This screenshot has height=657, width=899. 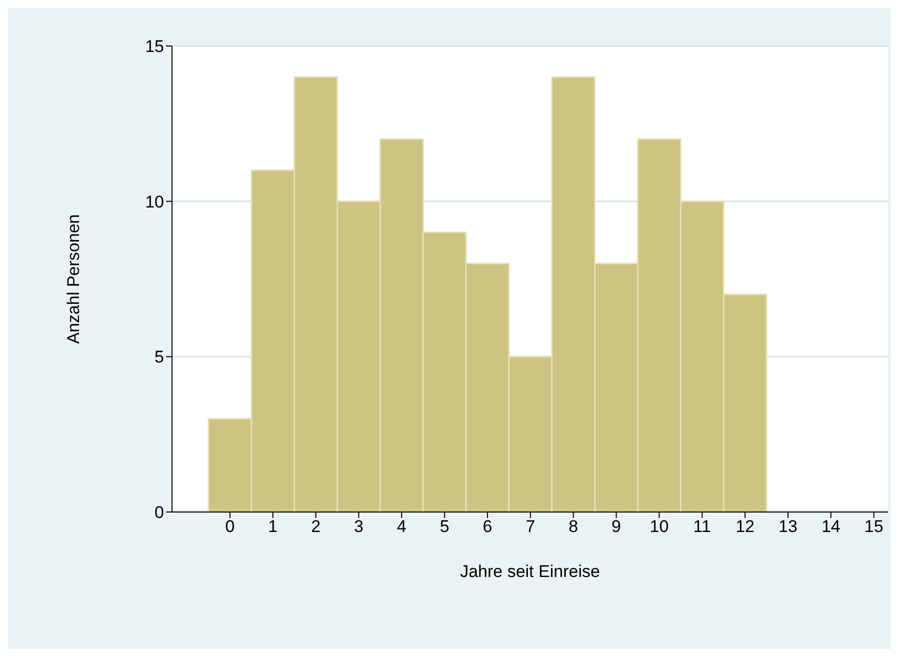 I want to click on x-tick-label: 11, so click(x=702, y=526).